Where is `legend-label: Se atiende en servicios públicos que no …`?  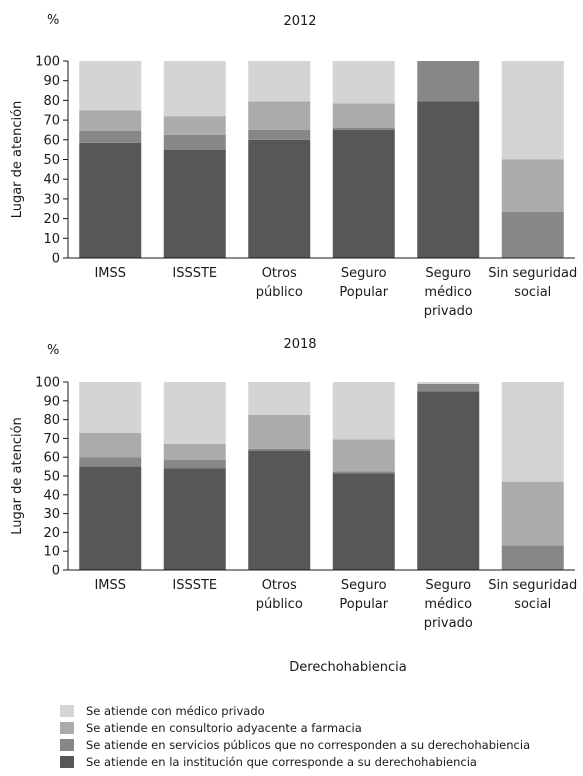 legend-label: Se atiende en servicios públicos que no … is located at coordinates (308, 744).